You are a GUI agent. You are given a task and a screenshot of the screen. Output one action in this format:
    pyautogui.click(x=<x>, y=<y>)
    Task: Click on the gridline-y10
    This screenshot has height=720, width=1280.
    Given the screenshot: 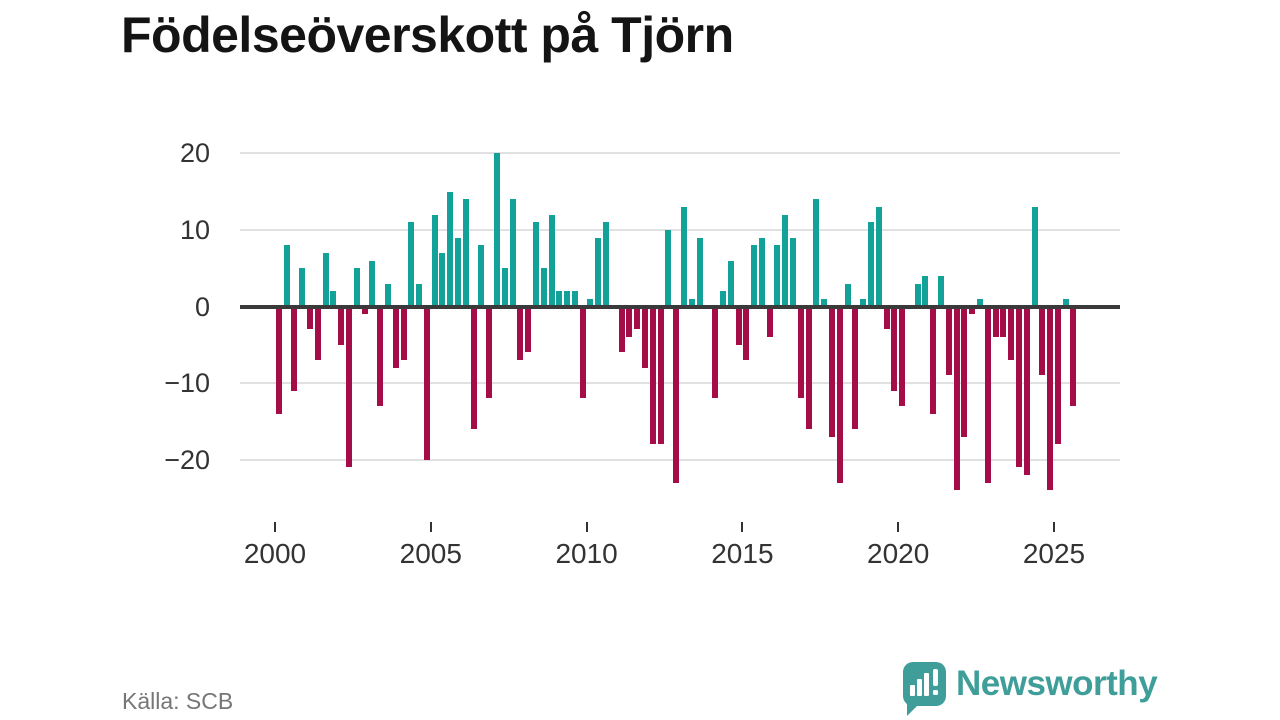 What is the action you would take?
    pyautogui.click(x=680, y=229)
    